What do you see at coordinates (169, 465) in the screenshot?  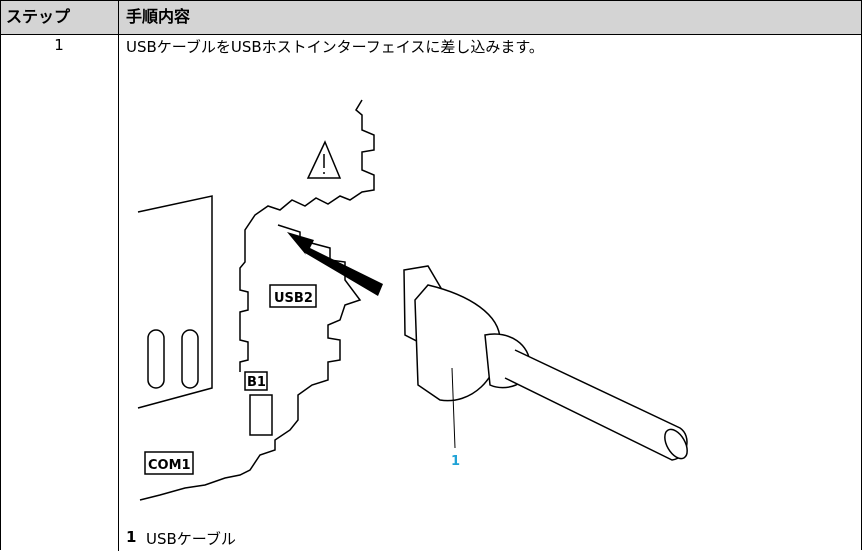 I see `label-com1: COM1` at bounding box center [169, 465].